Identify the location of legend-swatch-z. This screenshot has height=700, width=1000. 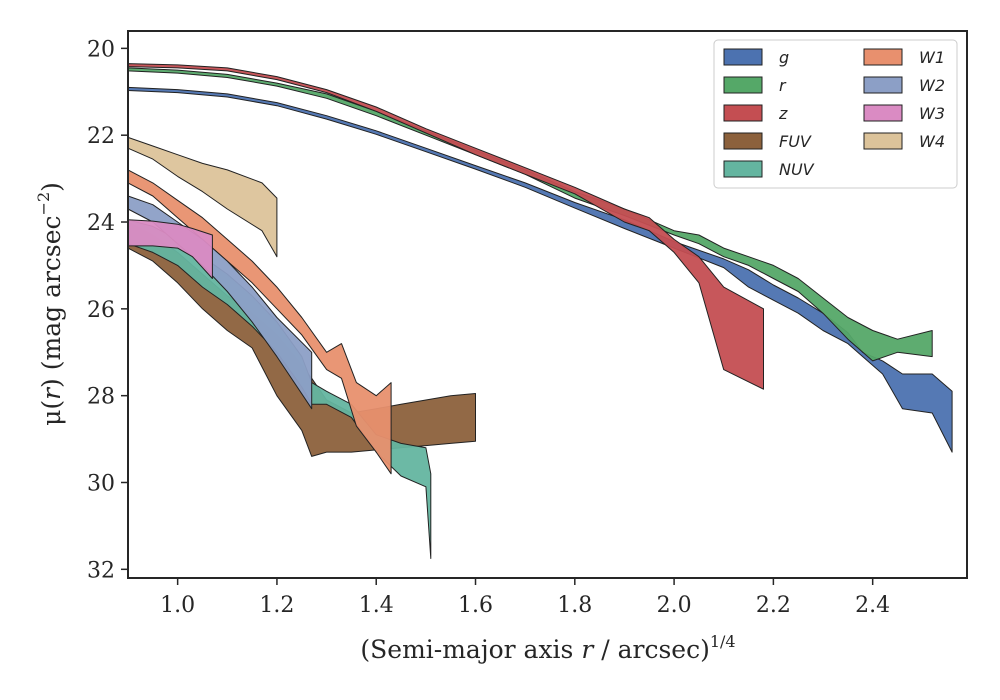
(743, 113).